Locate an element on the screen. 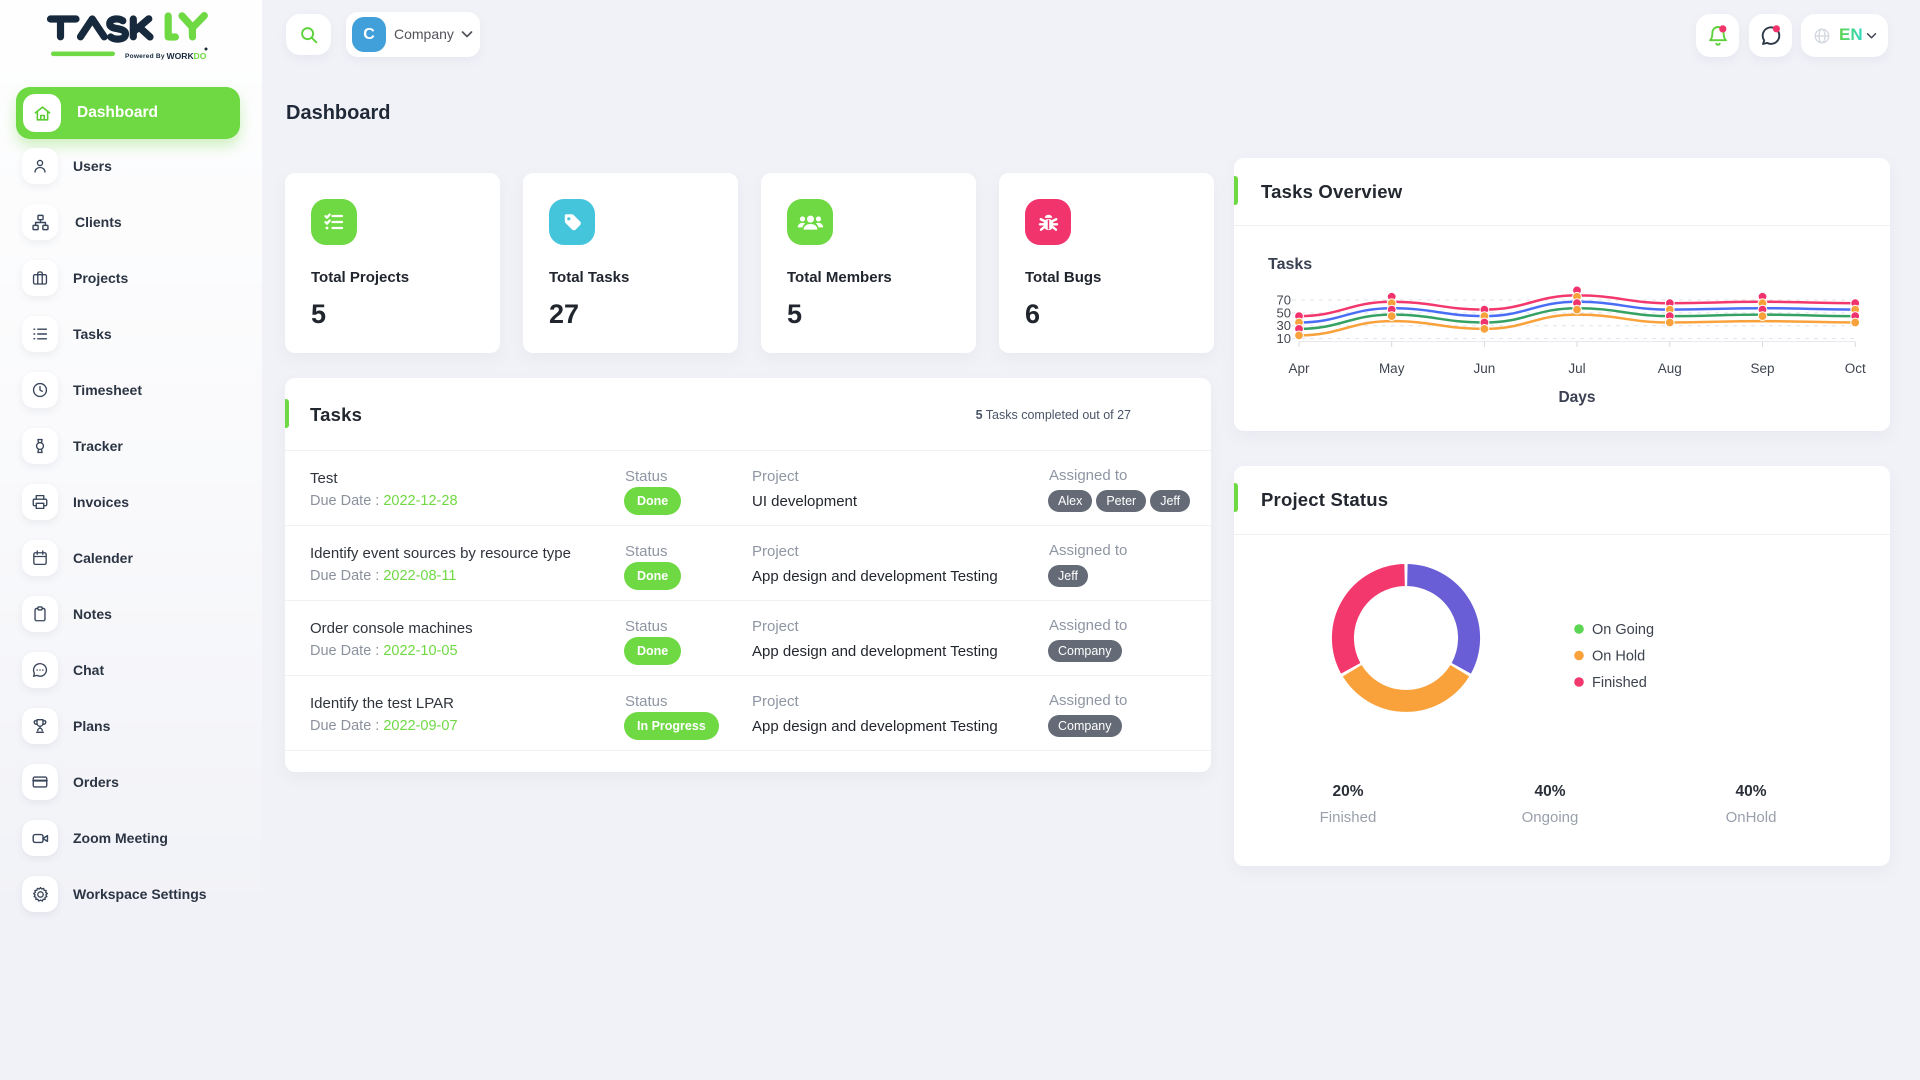  svg-text: Oct is located at coordinates (1855, 368).